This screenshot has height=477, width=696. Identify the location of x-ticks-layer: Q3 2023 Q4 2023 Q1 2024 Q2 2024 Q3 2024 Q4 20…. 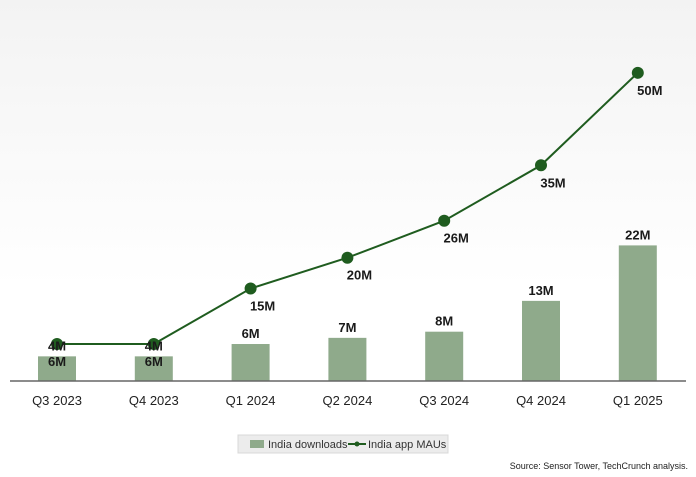
(347, 400).